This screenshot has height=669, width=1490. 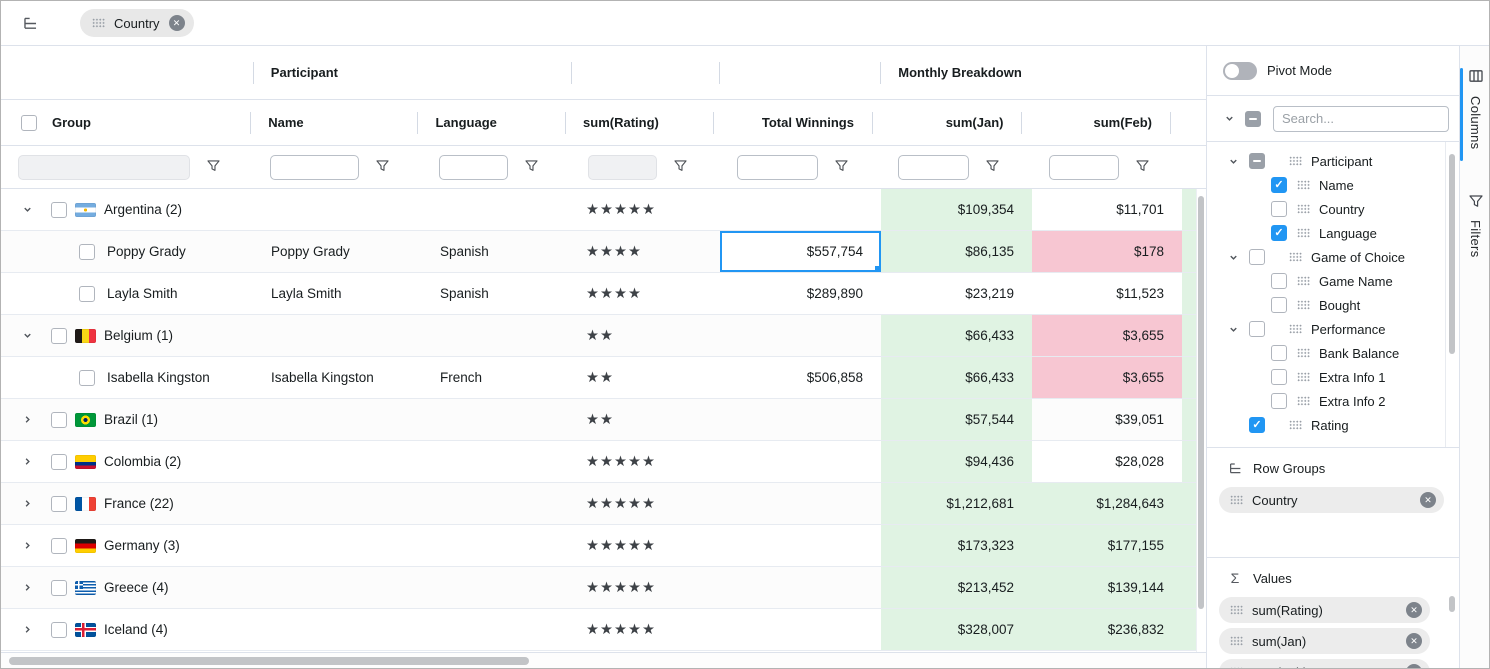 I want to click on cell-language: Spanish, so click(x=496, y=251).